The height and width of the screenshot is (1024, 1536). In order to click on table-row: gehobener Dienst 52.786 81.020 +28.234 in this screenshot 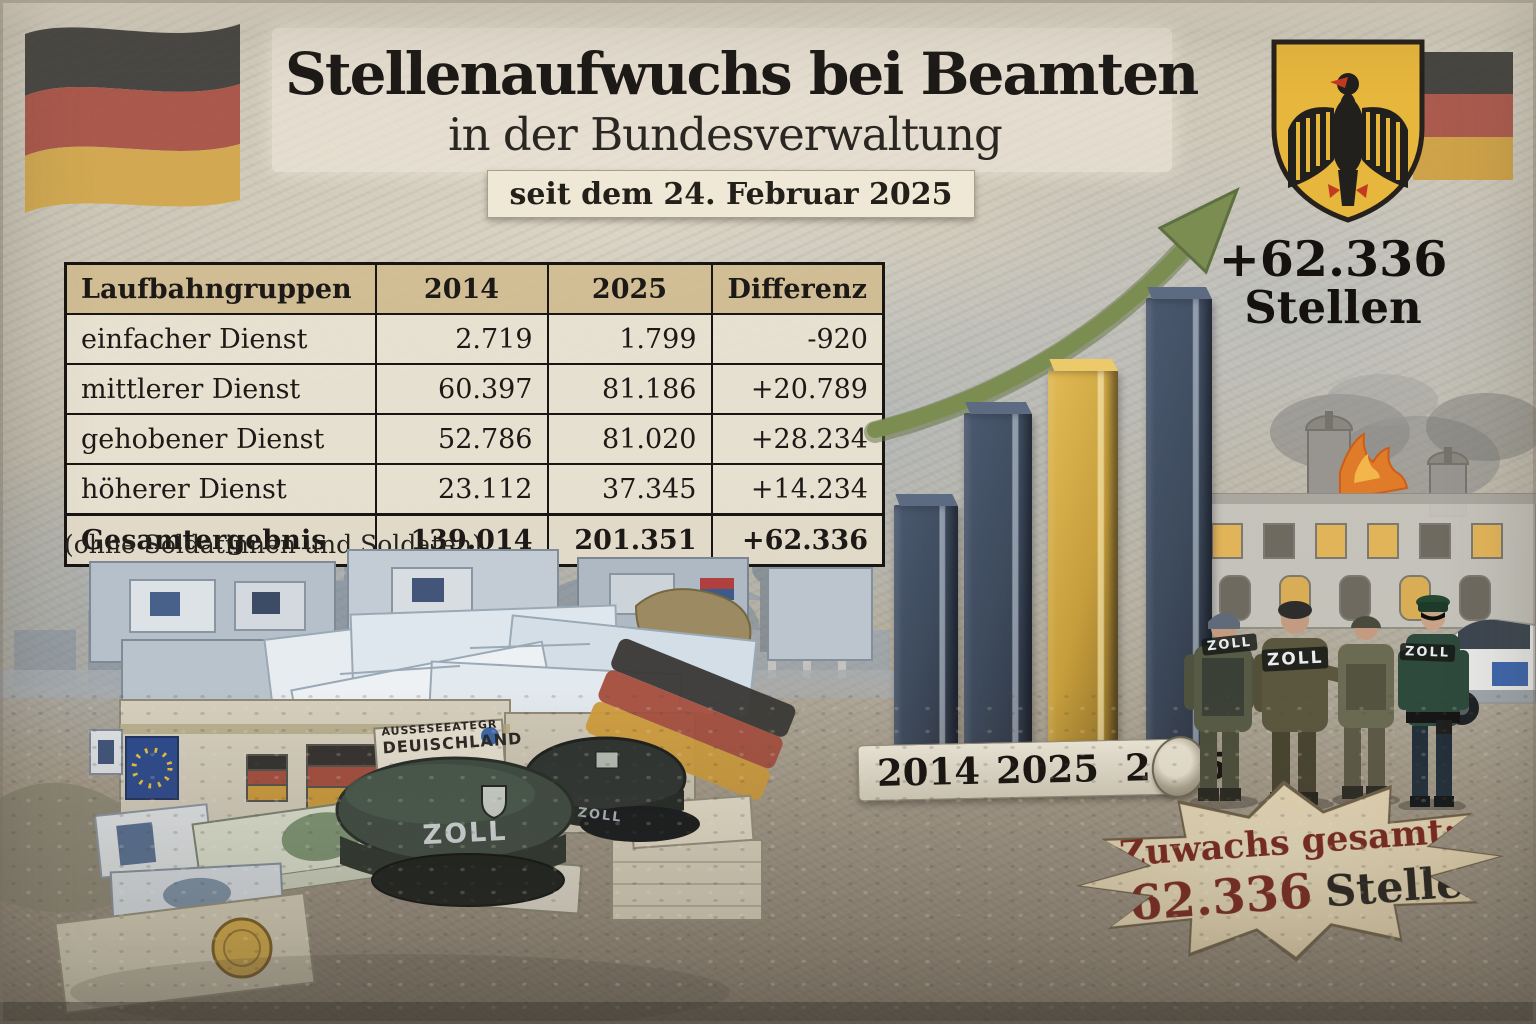, I will do `click(474, 439)`.